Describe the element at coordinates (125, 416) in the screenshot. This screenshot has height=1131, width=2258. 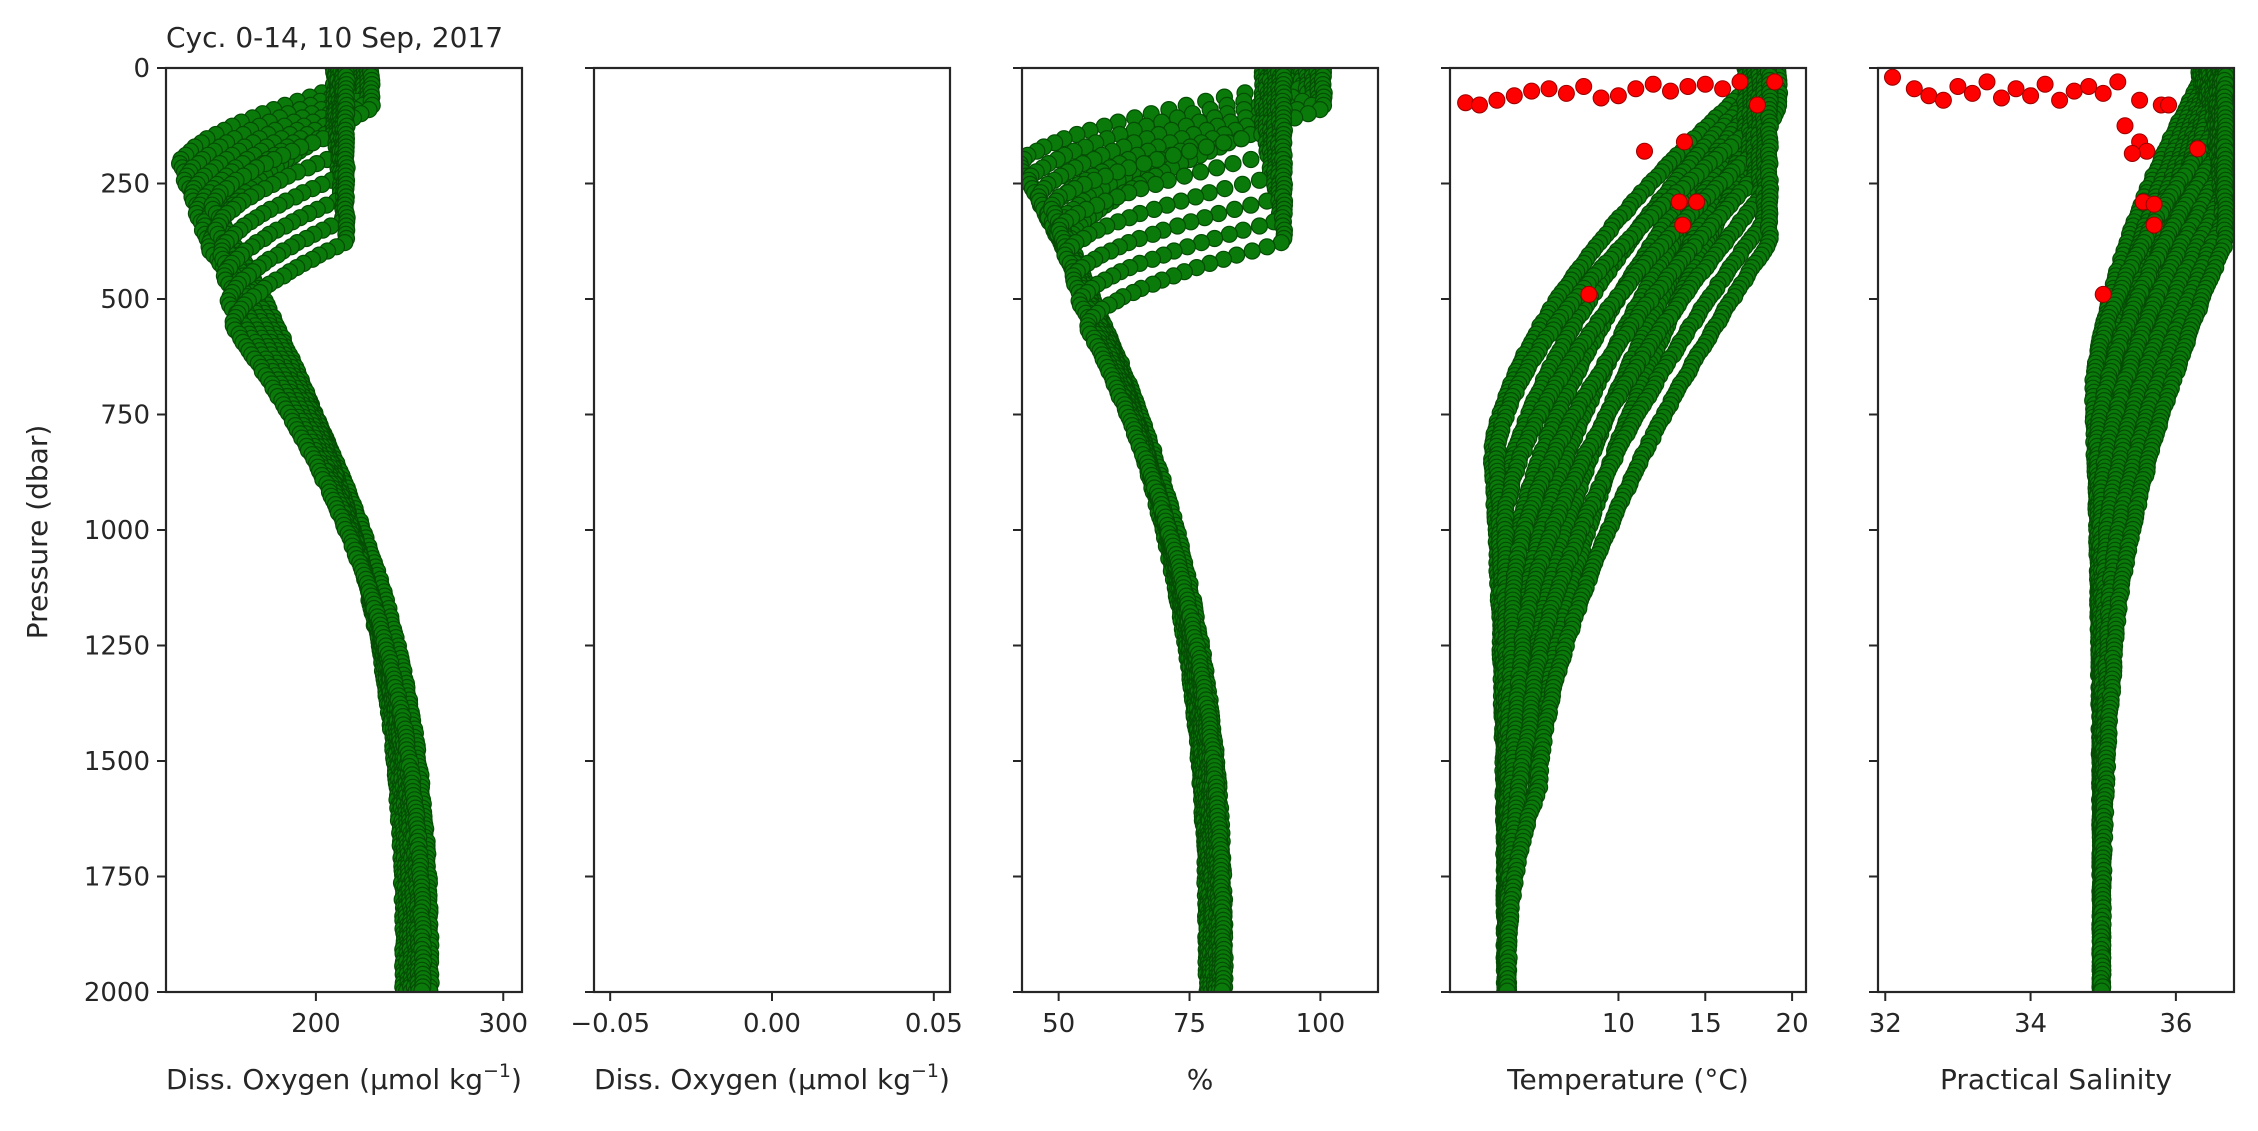
I see `y-tick-label: 750` at that location.